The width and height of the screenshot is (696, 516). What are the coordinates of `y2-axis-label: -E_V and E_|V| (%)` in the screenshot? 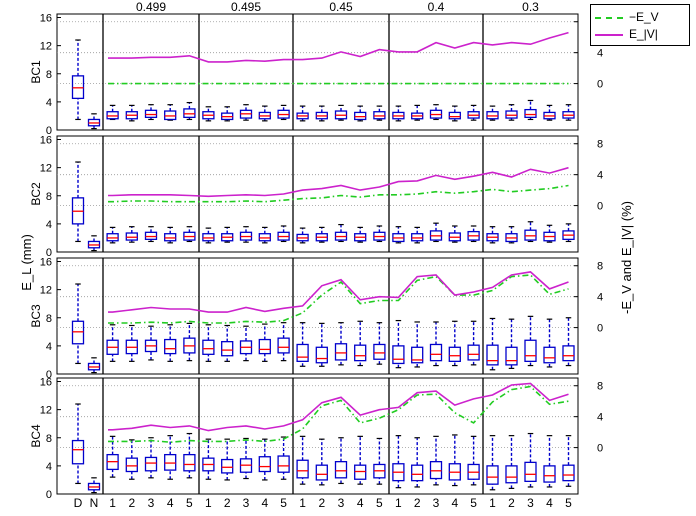 It's located at (626, 257).